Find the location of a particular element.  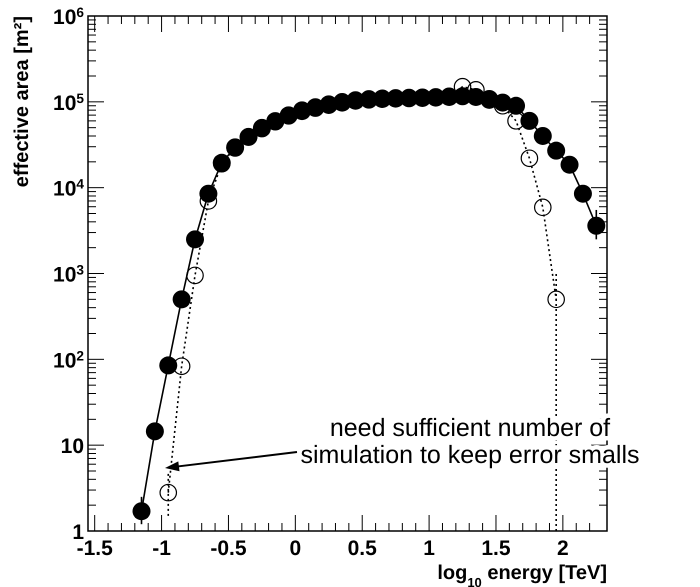

y-tick-label: 10 is located at coordinates (72, 446).